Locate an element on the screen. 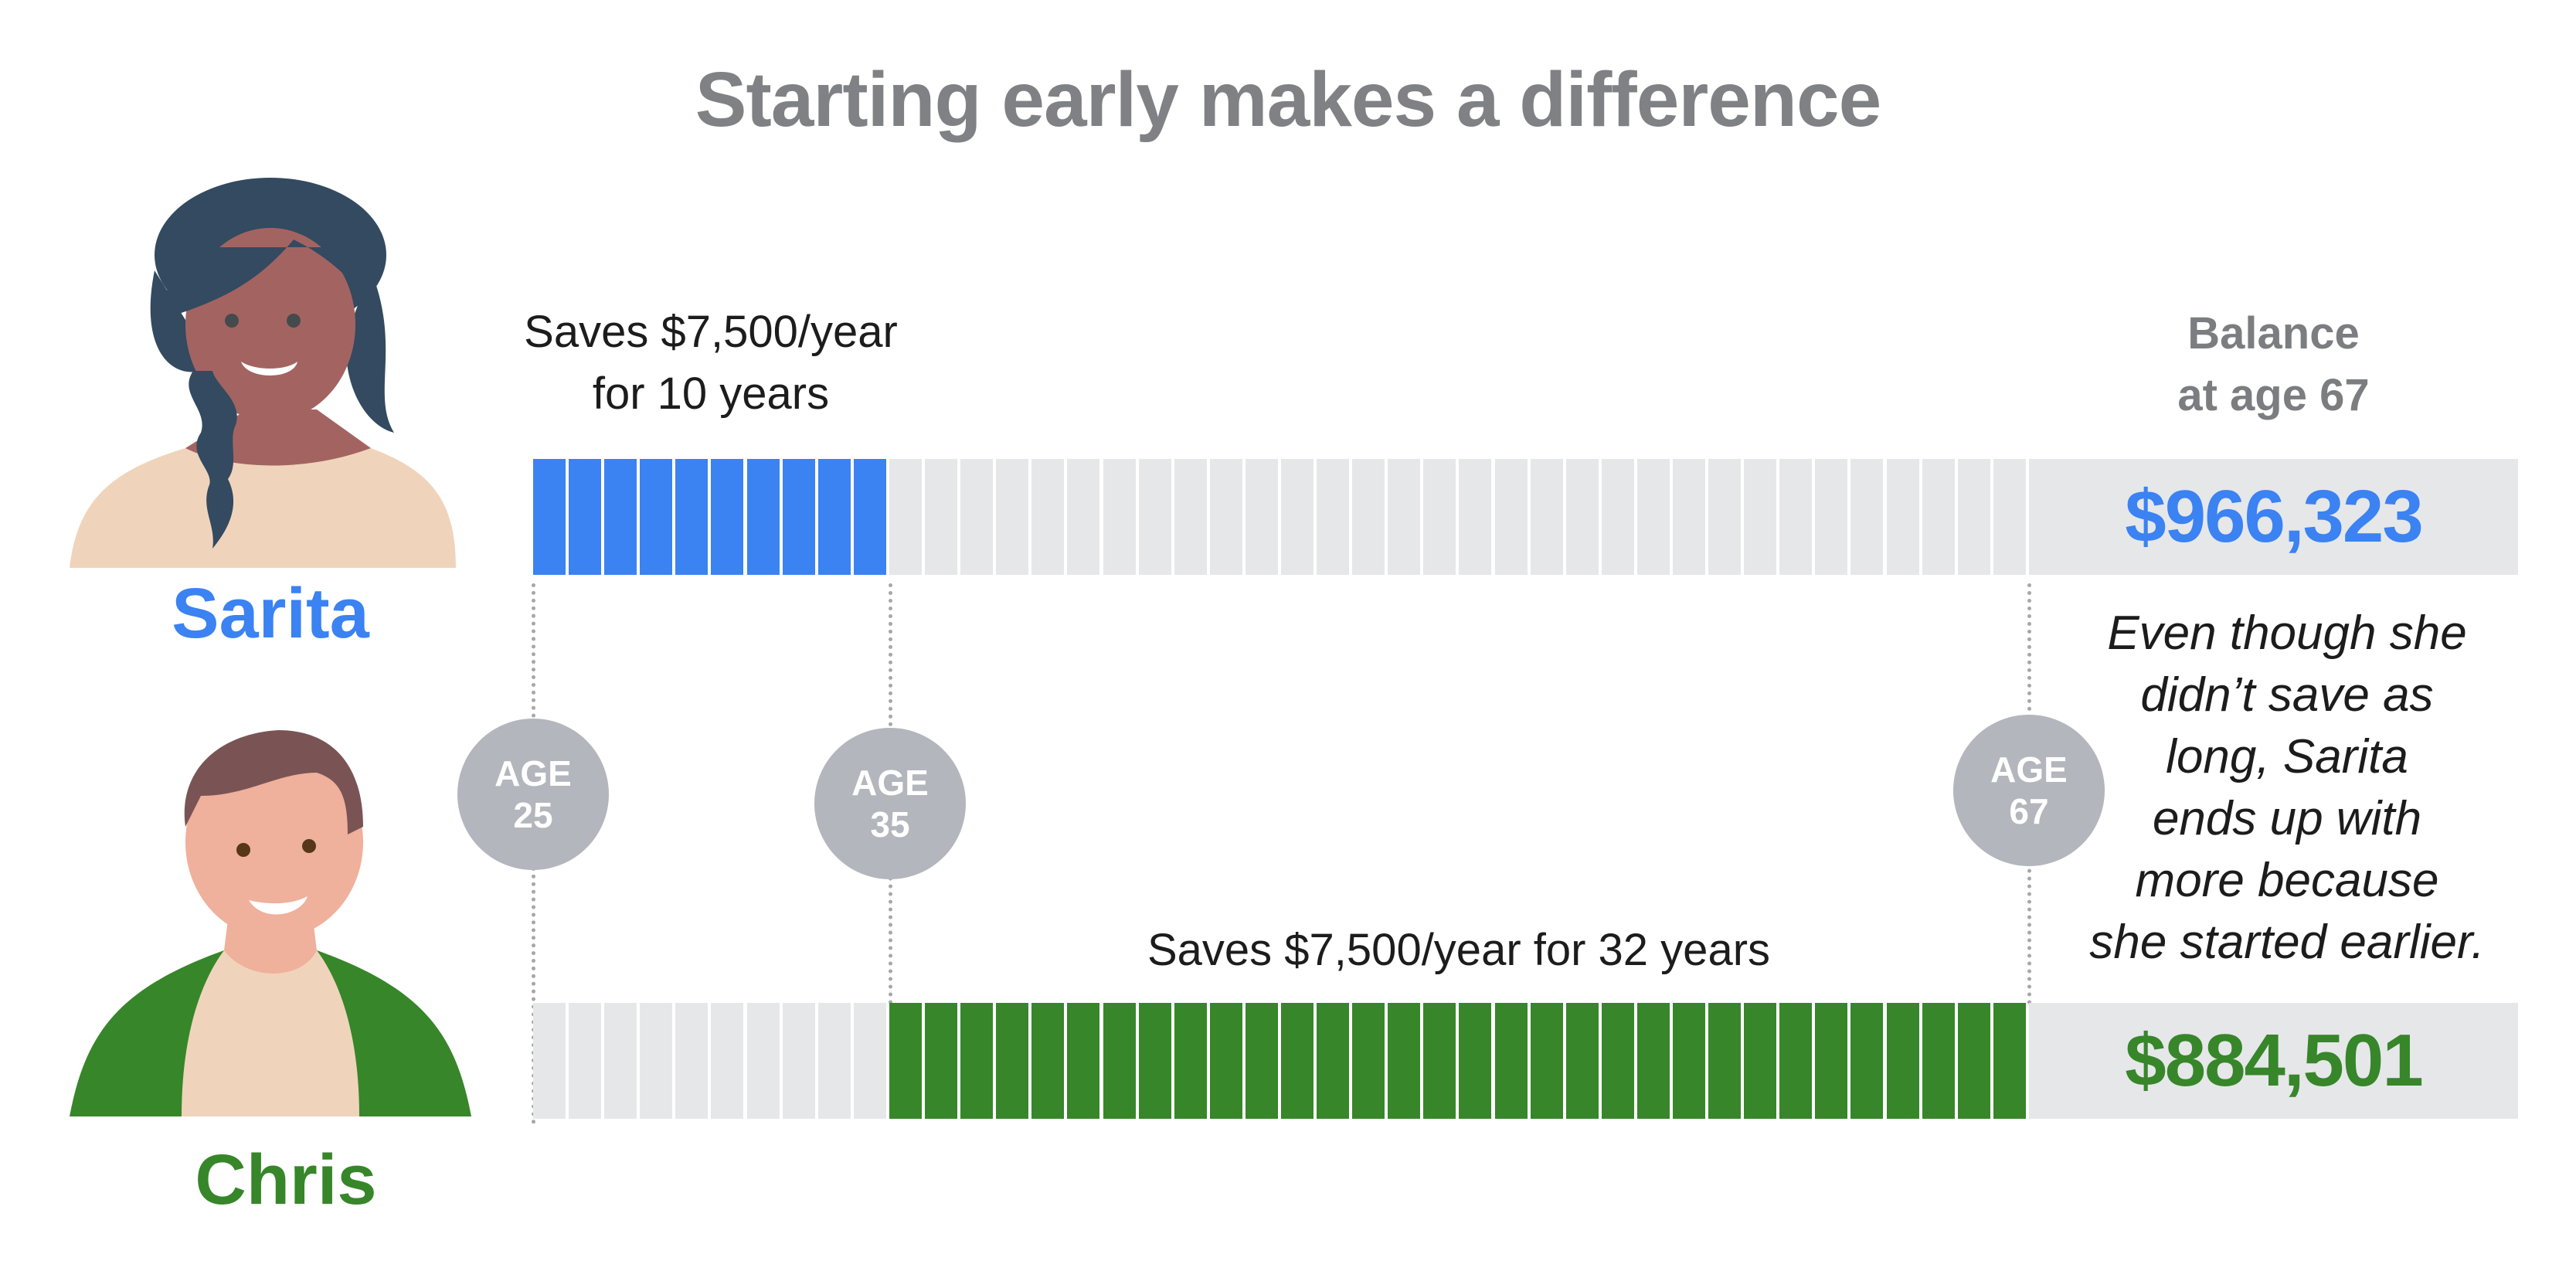 This screenshot has height=1288, width=2576. sarita-label-line1: Saves $7,500/year is located at coordinates (711, 332).